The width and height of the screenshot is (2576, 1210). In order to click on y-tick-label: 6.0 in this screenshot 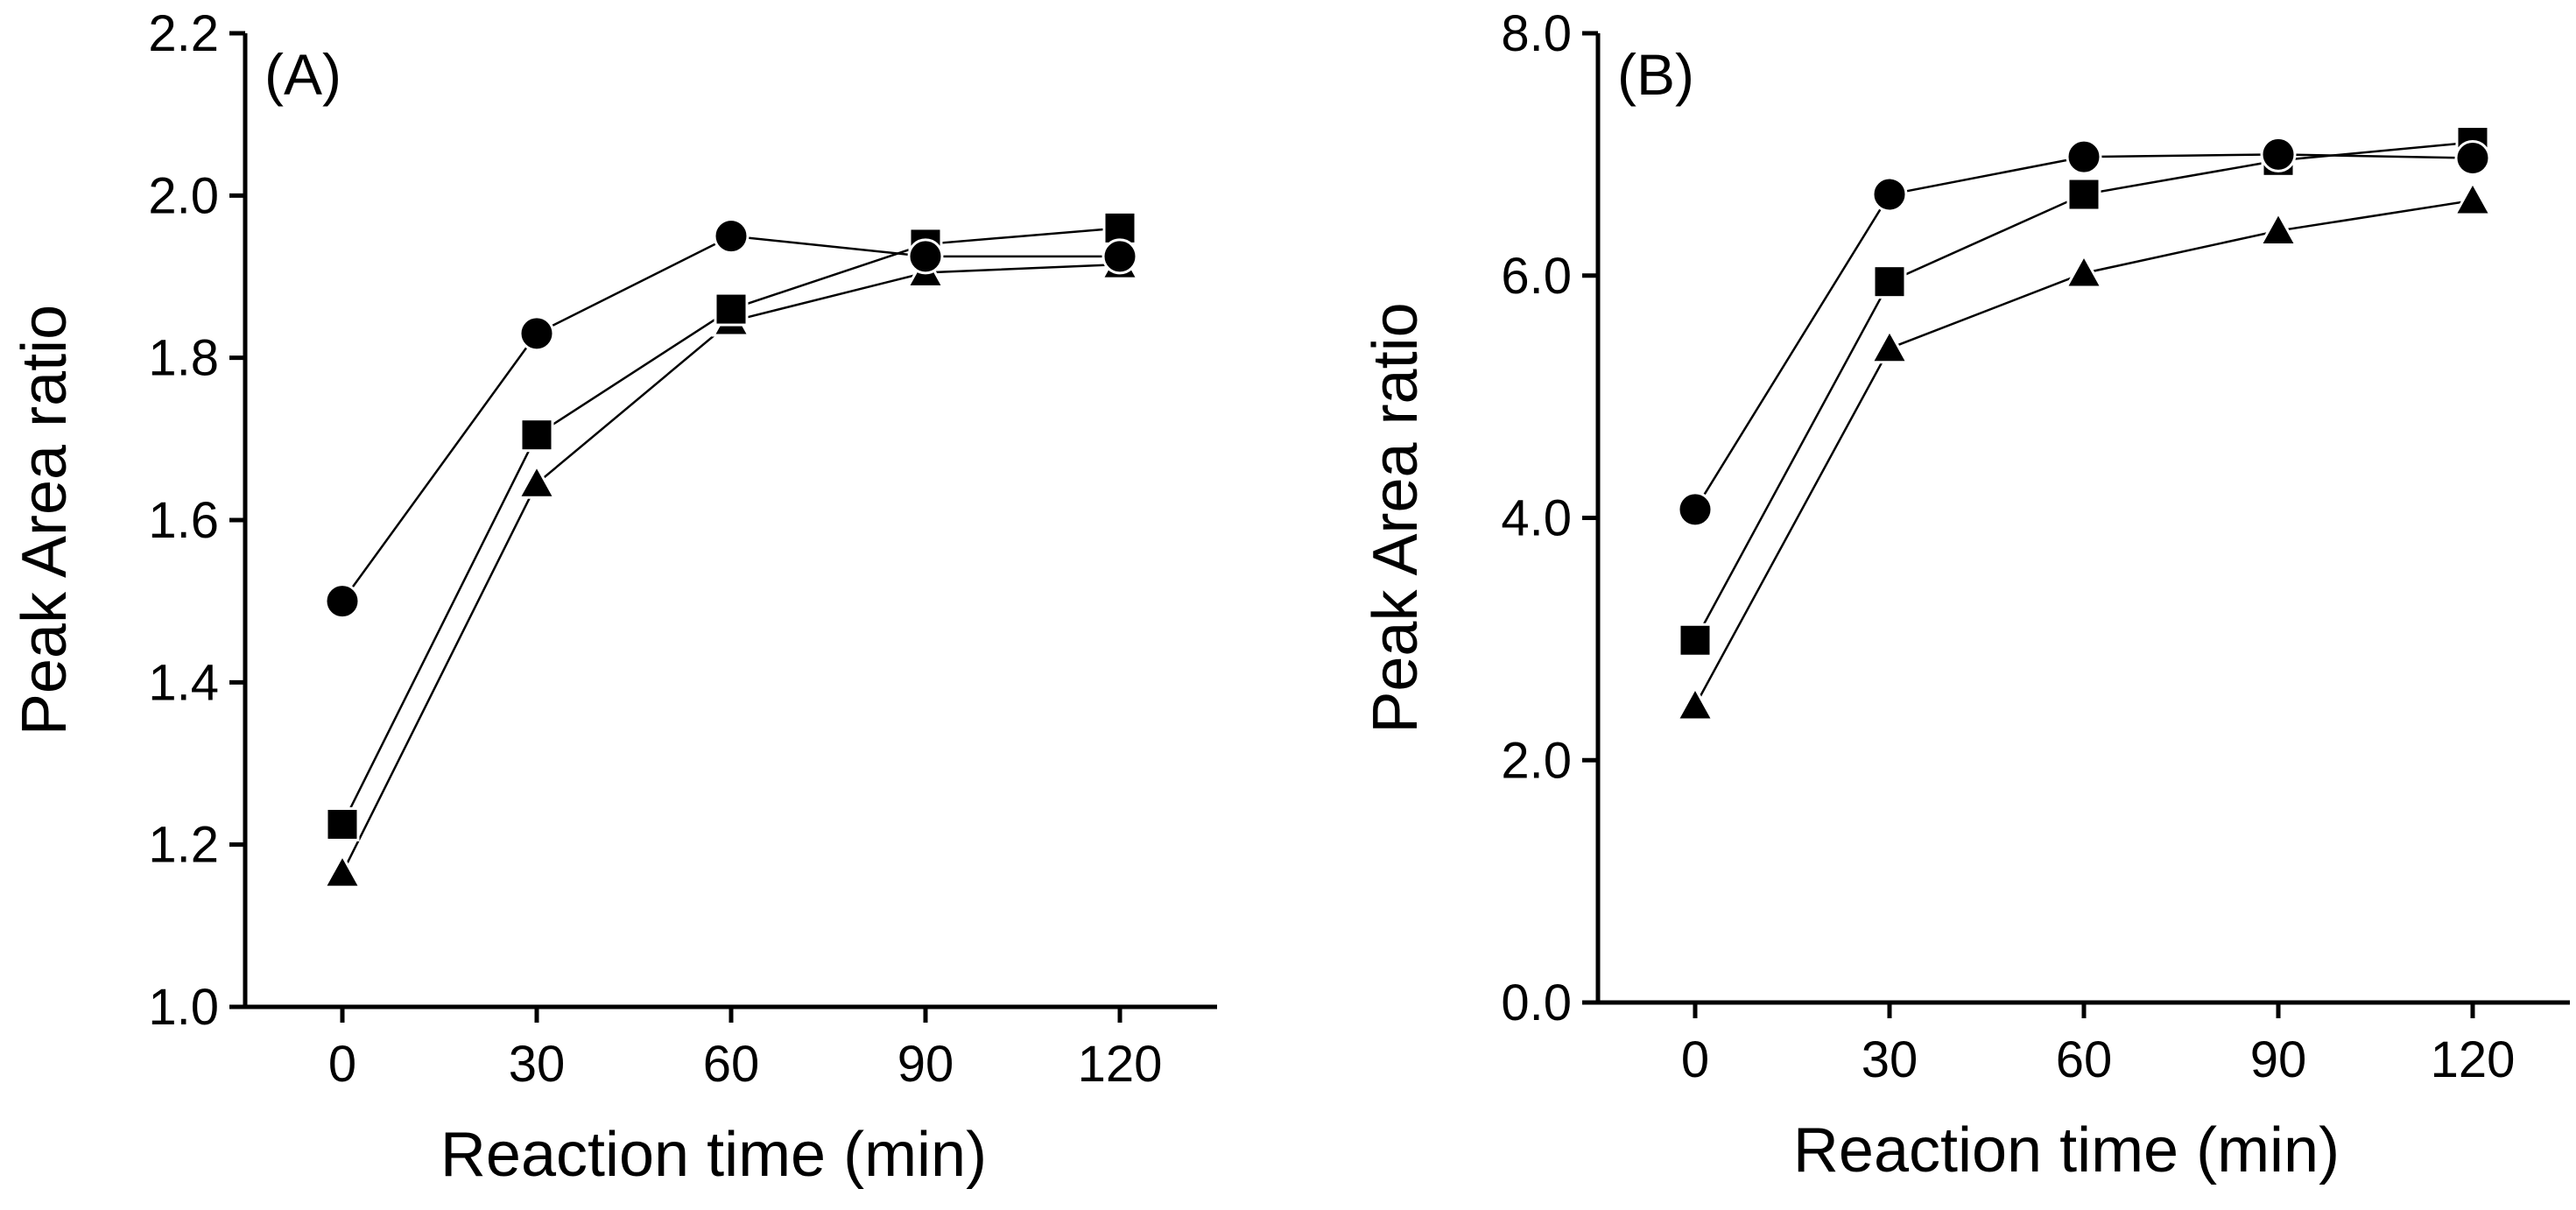, I will do `click(1536, 276)`.